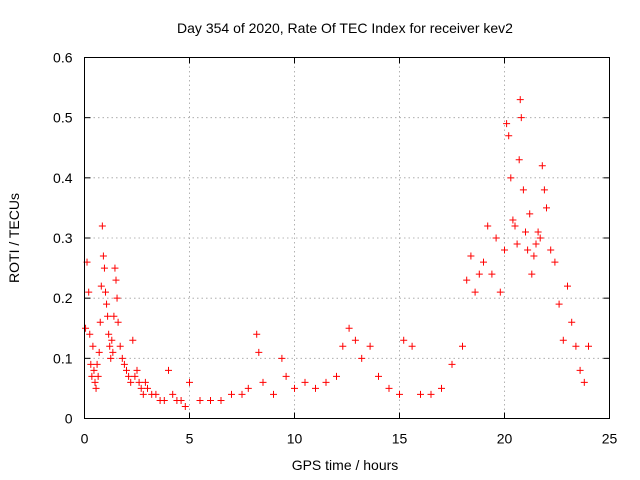  What do you see at coordinates (63, 298) in the screenshot?
I see `y-tick-label: 0.2` at bounding box center [63, 298].